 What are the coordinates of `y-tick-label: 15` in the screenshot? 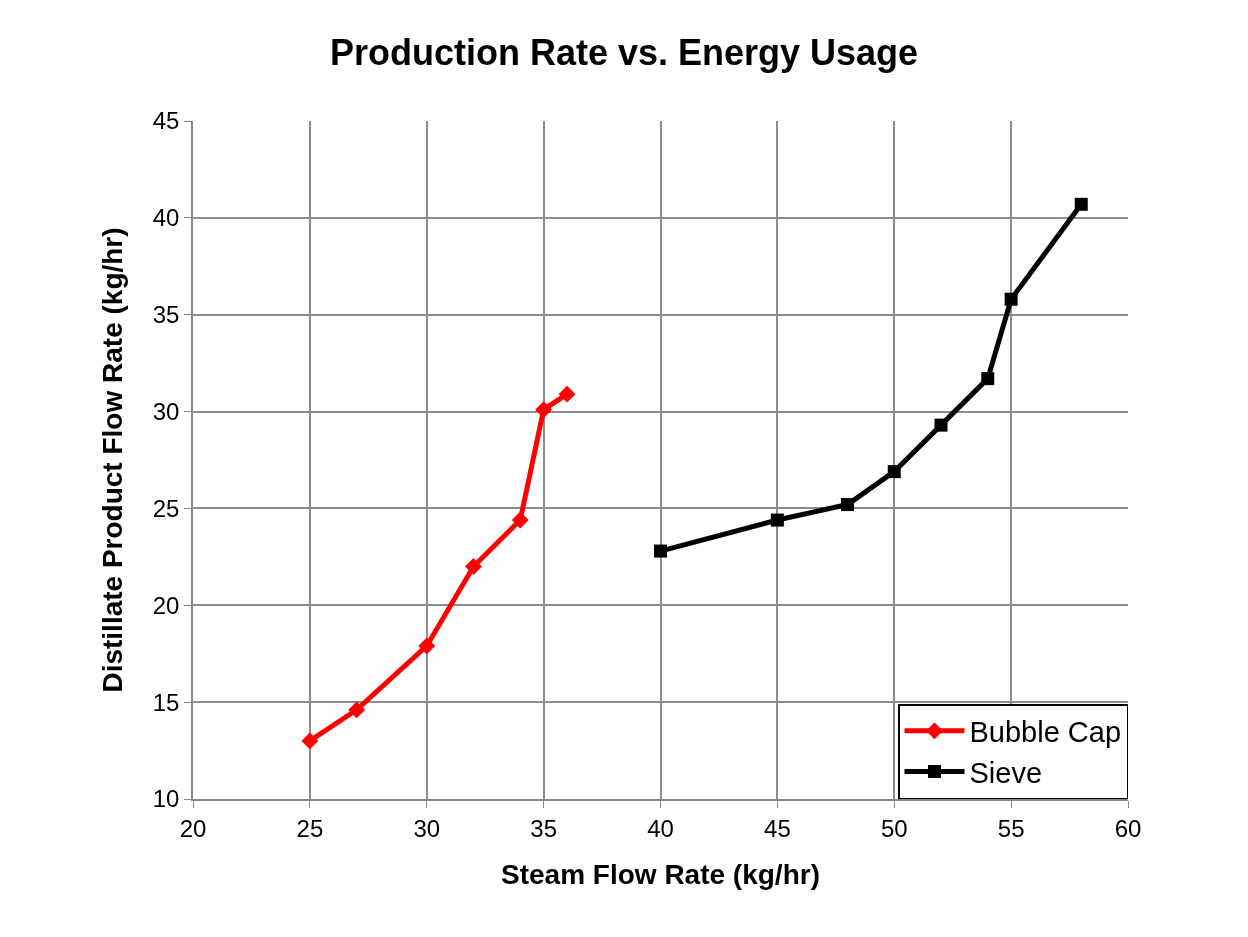 It's located at (166, 702).